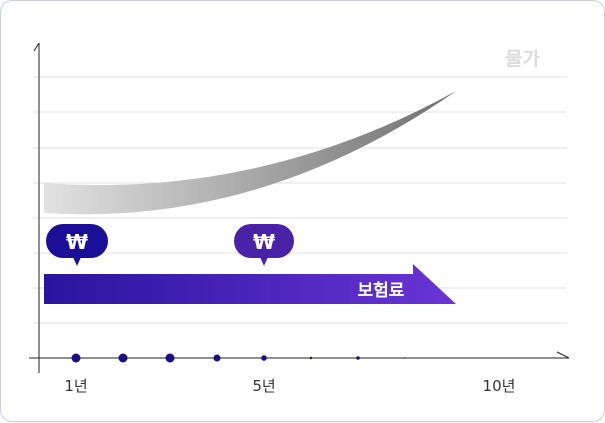 Image resolution: width=605 pixels, height=423 pixels. What do you see at coordinates (238, 358) in the screenshot?
I see `year-dots` at bounding box center [238, 358].